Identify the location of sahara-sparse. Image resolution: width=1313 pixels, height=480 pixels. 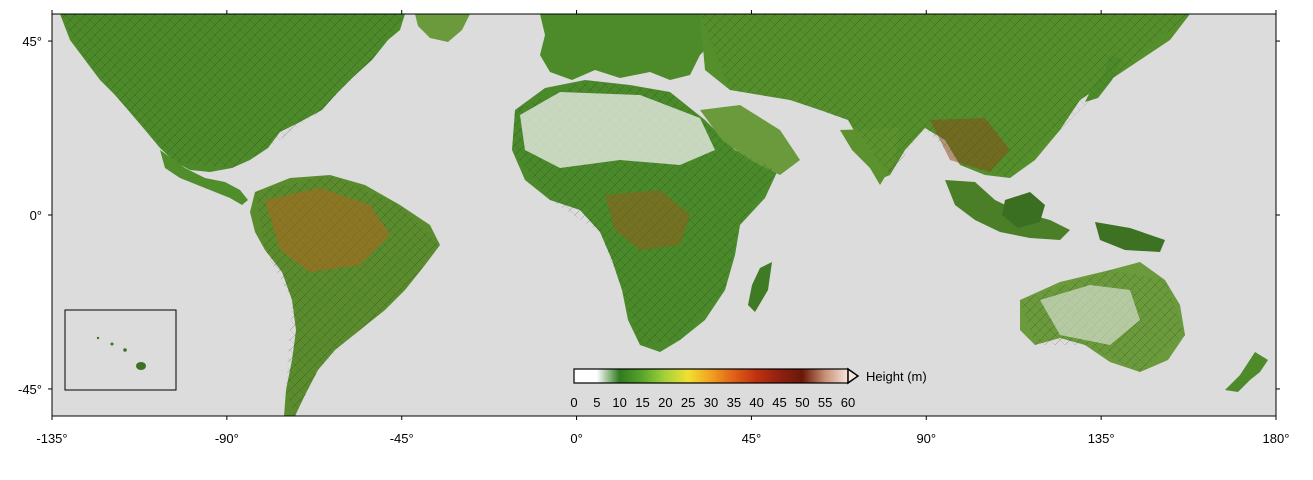
(617, 130).